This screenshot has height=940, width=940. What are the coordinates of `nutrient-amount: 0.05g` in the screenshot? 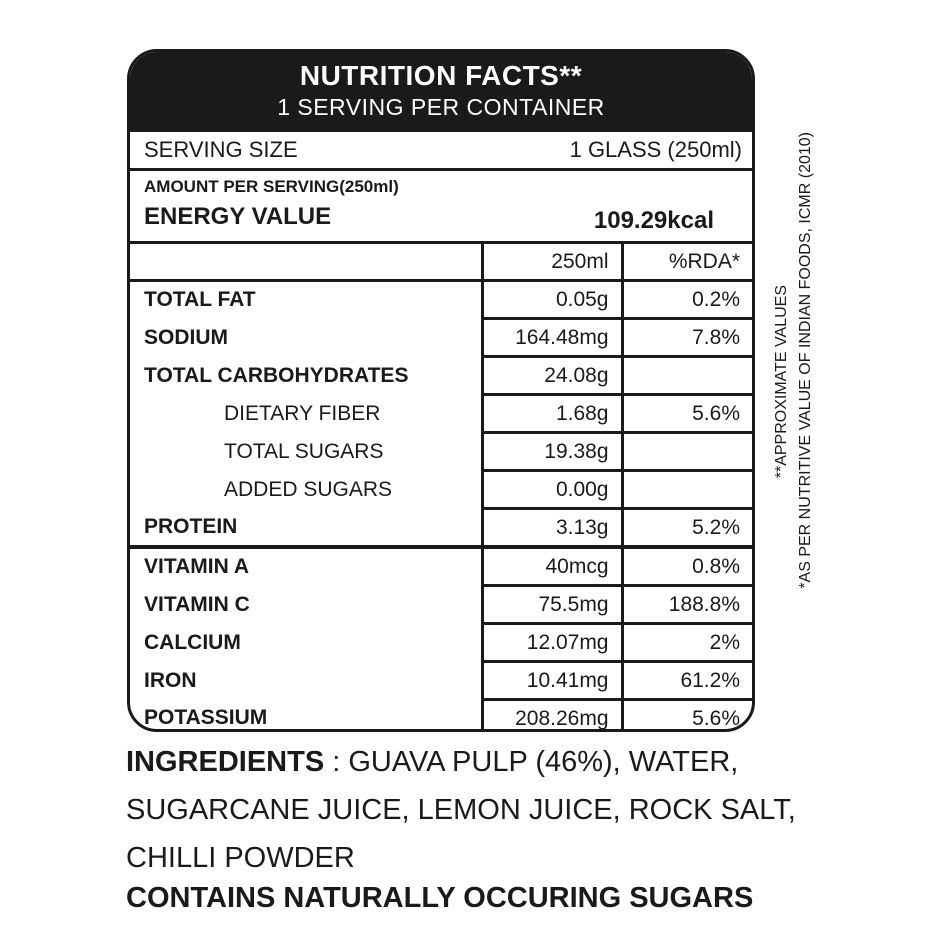 It's located at (551, 300).